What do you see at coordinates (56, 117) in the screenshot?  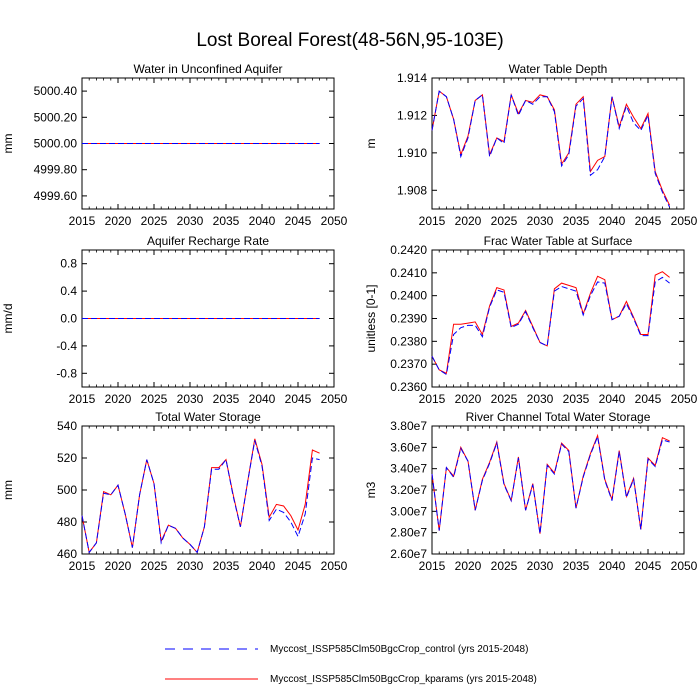 I see `y-tick-label: 5000.20` at bounding box center [56, 117].